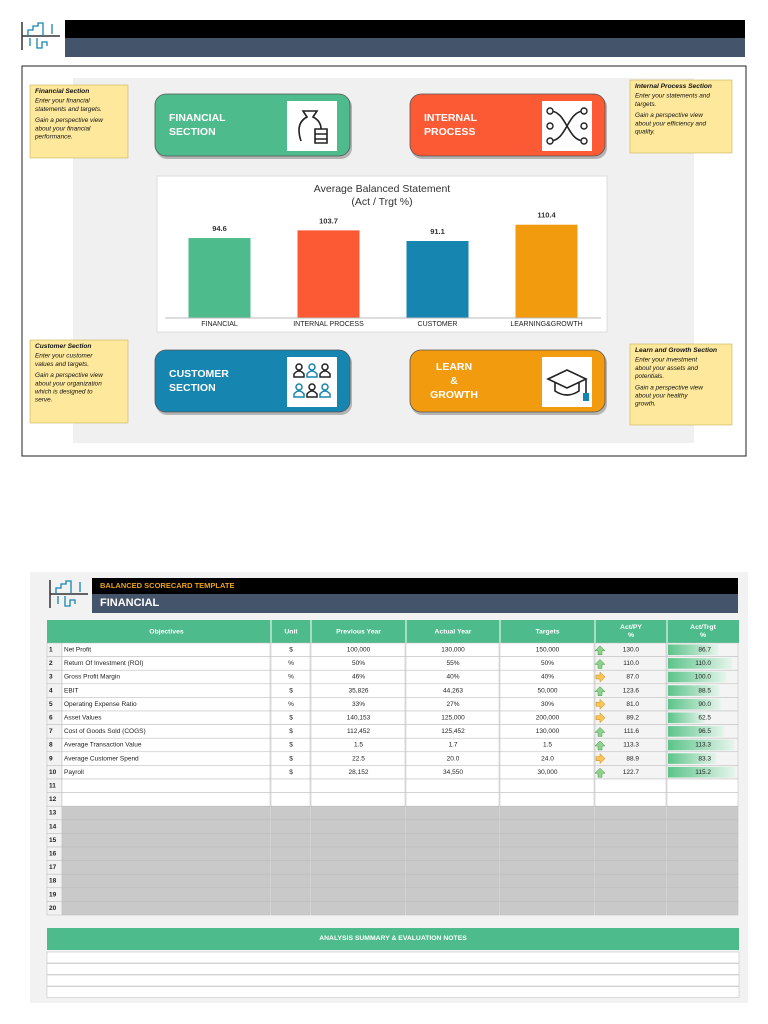 This screenshot has height=1024, width=768. I want to click on column-header: Act/Trgt, so click(703, 627).